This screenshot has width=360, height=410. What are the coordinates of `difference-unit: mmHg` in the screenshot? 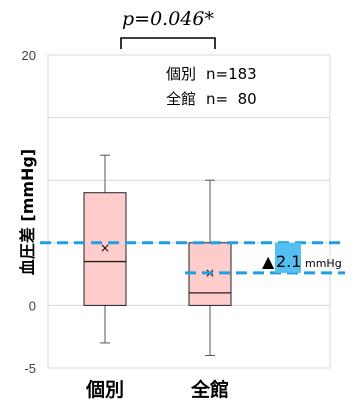 It's located at (323, 263).